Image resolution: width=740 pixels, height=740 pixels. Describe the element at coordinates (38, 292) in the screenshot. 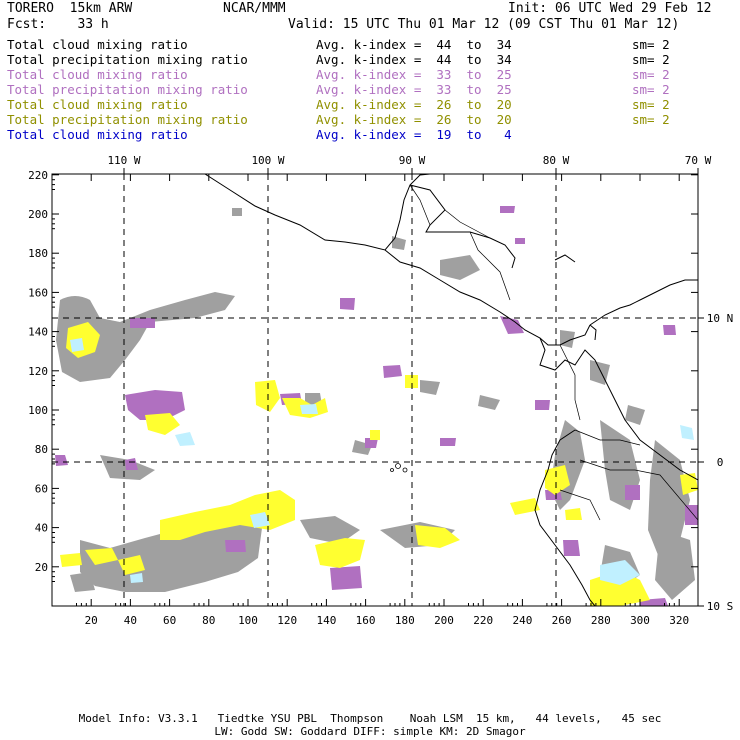

I see `y-tick-label: 160` at that location.